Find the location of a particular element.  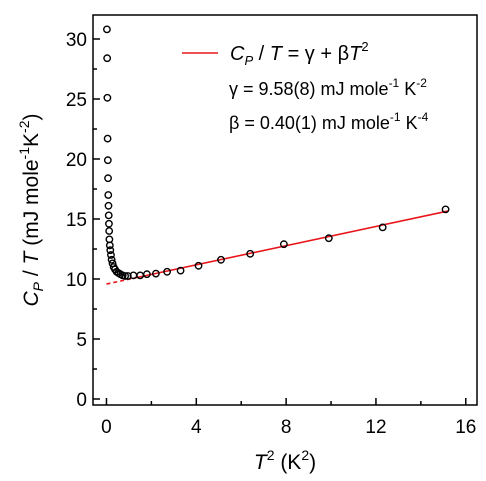

y-axis: 0 5 10 15 20 25 30 is located at coordinates (83, 220).